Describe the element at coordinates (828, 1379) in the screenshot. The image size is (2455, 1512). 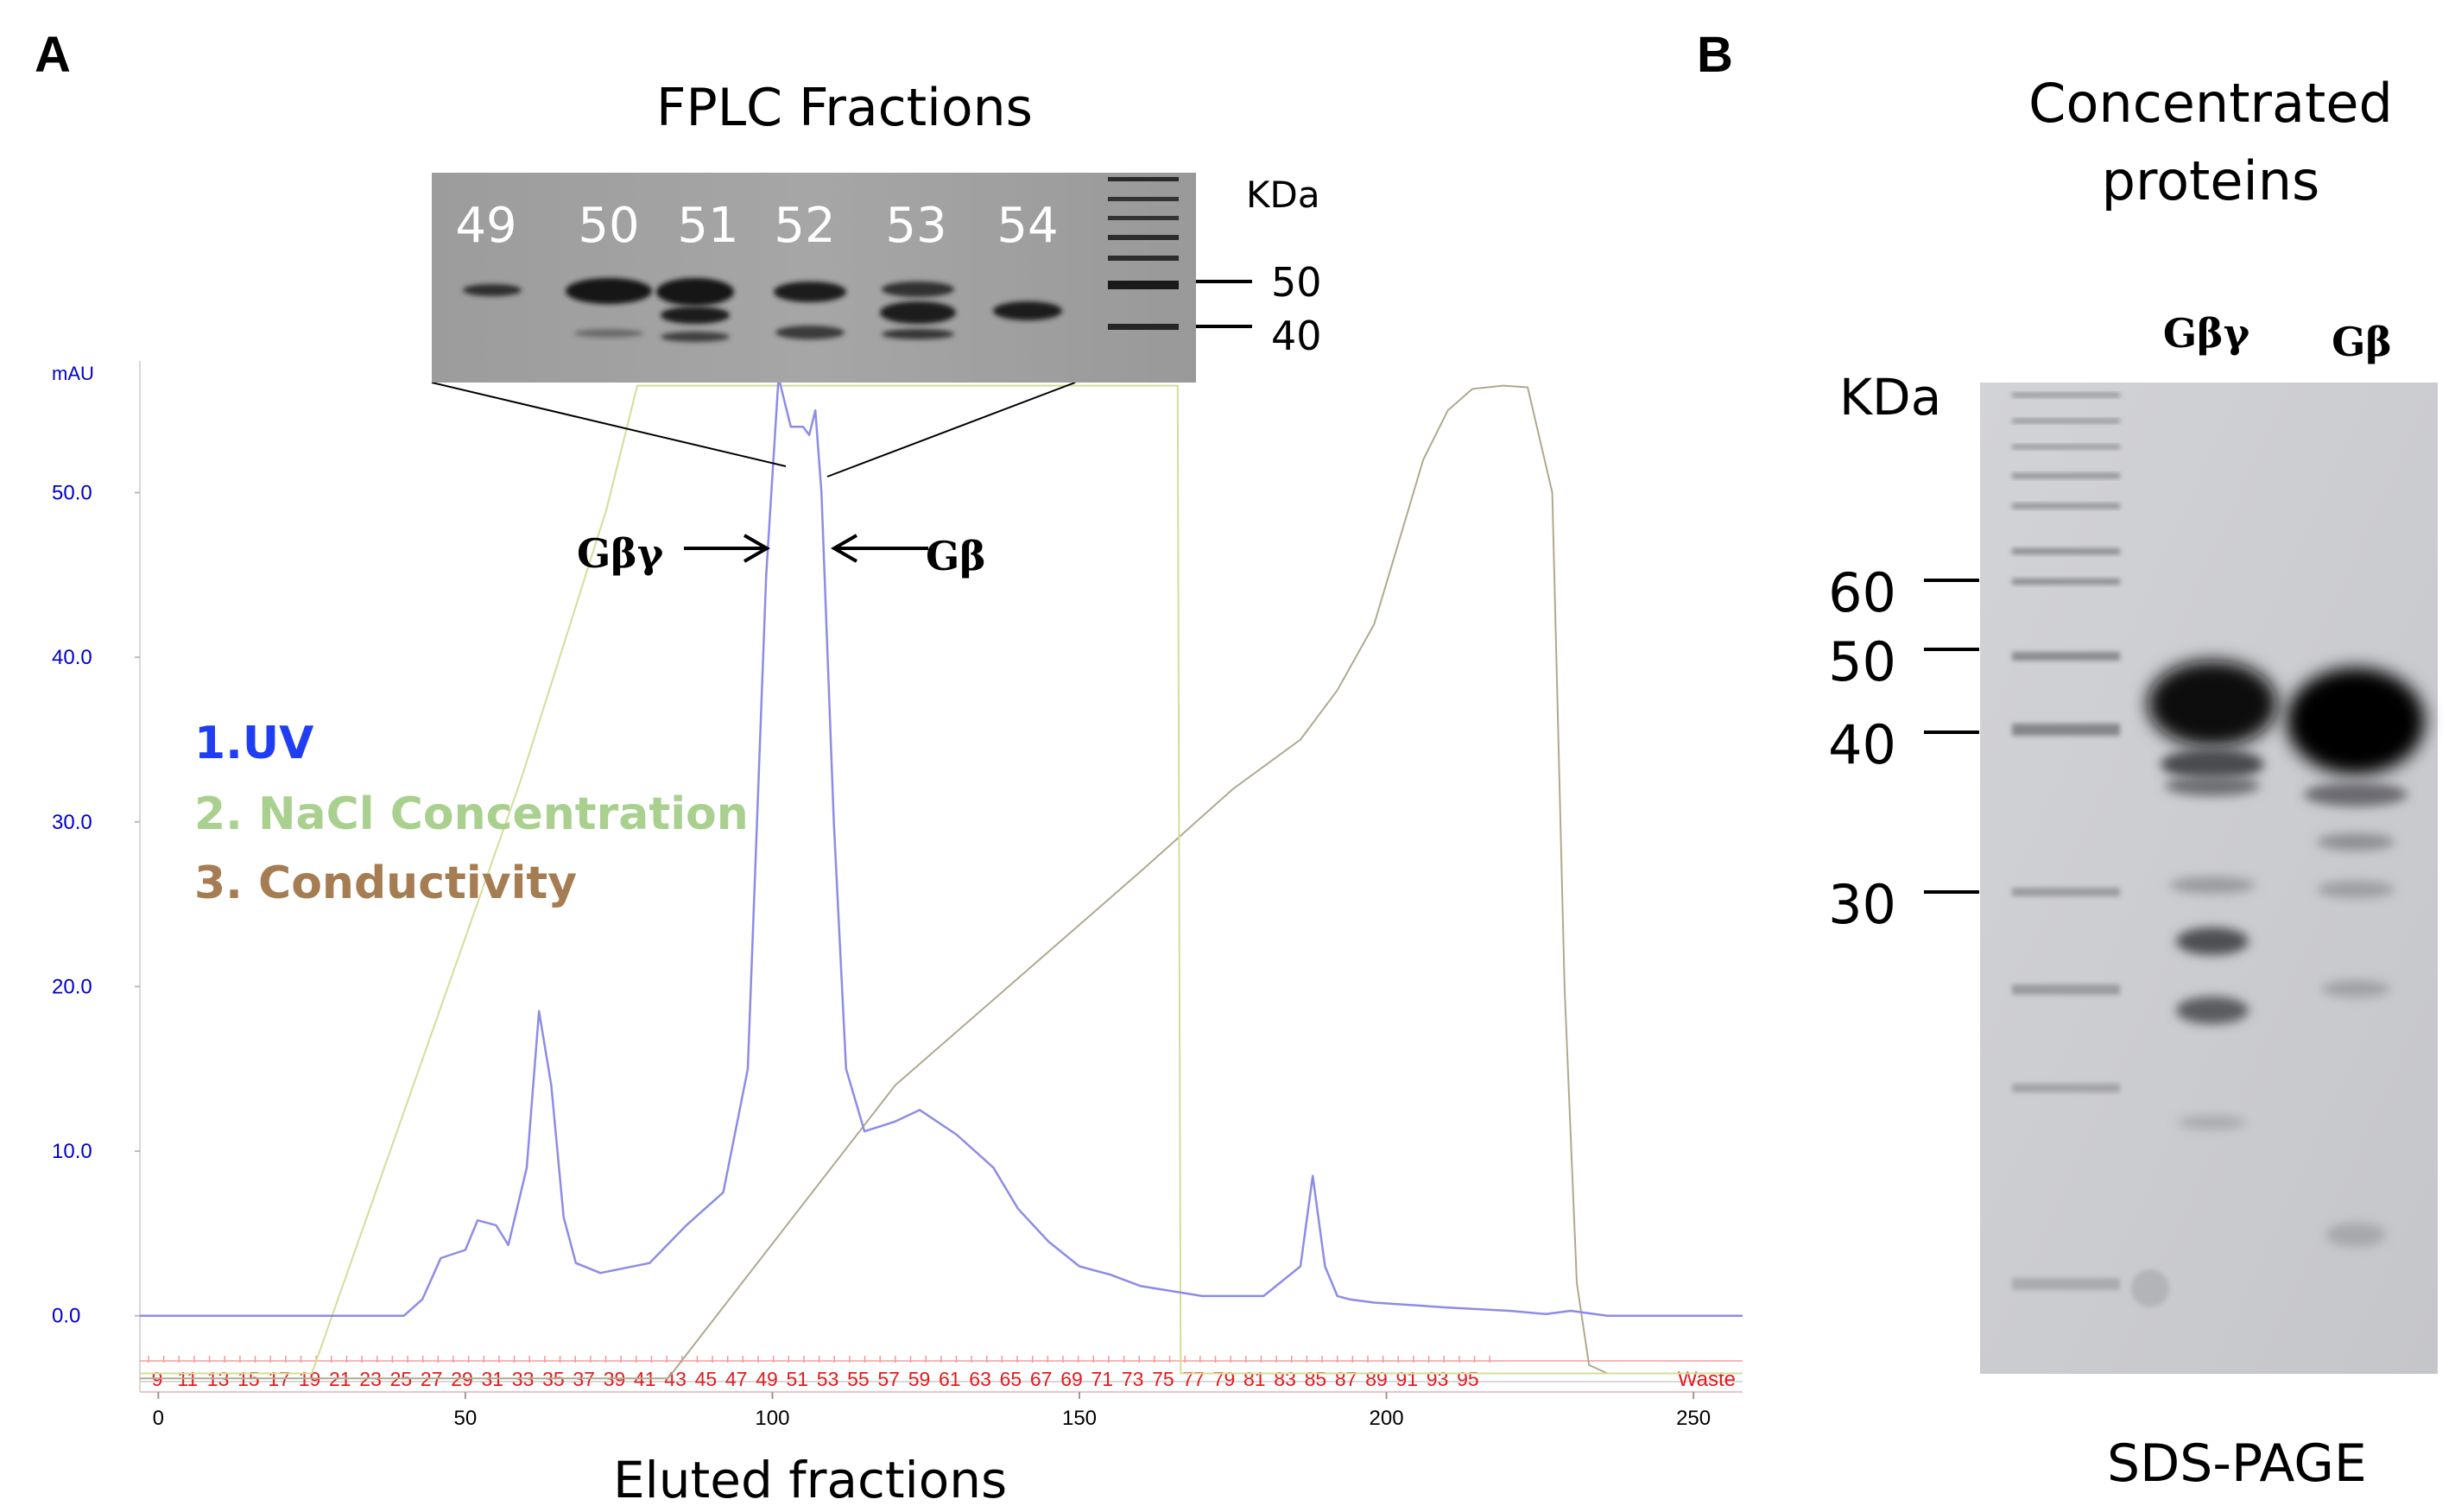
I see `fraction-label: 53` at that location.